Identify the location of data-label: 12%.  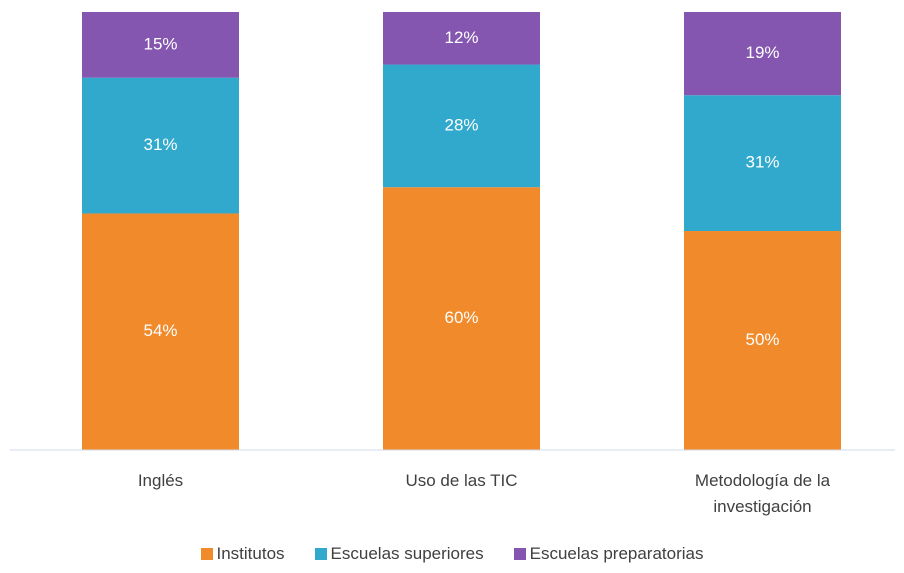
(461, 37).